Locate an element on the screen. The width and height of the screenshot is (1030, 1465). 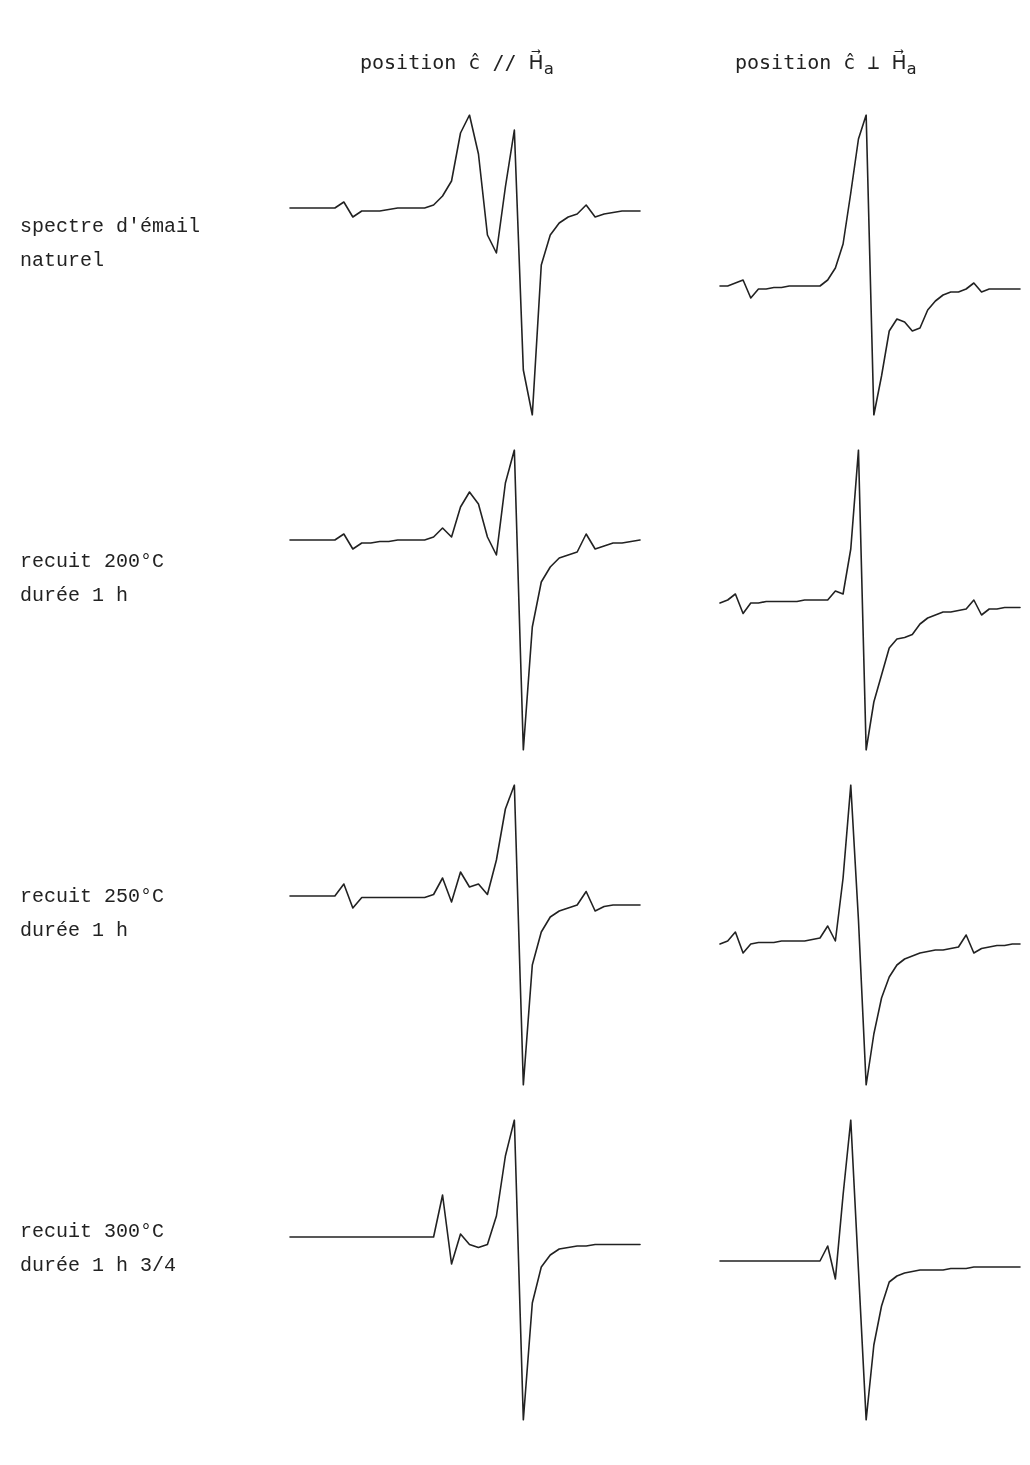
text: recuit 200°C is located at coordinates (92, 561).